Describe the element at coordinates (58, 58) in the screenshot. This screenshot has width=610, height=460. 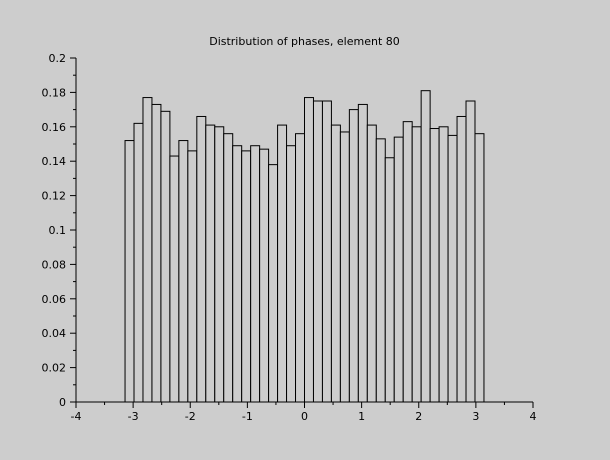
I see `y-tick-label: 0.2` at that location.